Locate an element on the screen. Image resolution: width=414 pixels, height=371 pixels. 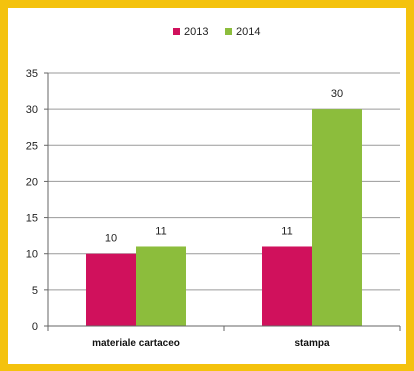
y-axis-ticks: 0 5 10 15 20 25 30 35 is located at coordinates (37, 200).